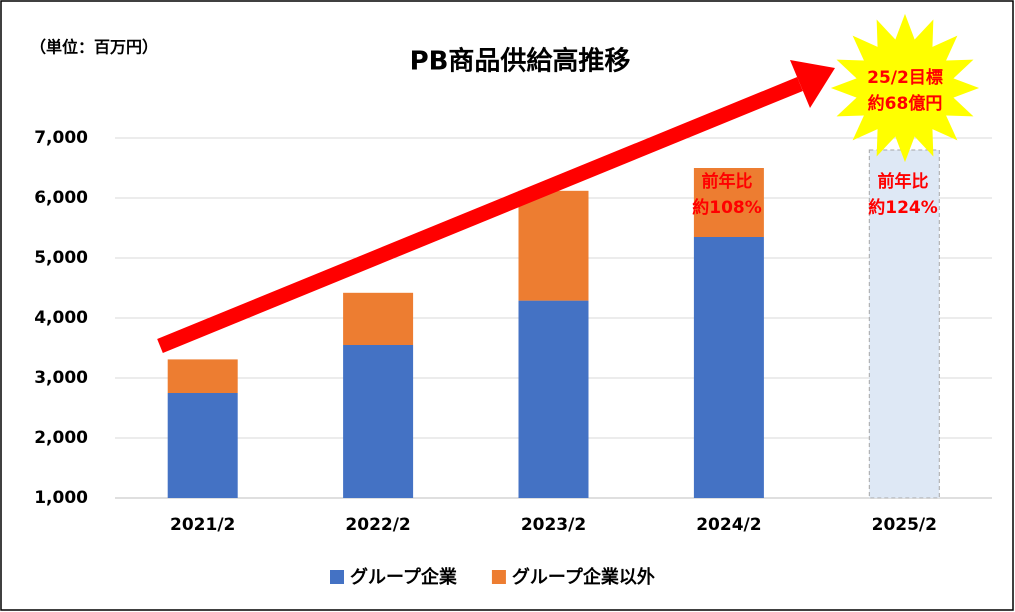 This screenshot has height=612, width=1015. Describe the element at coordinates (812, 84) in the screenshot. I see `arrow-head` at that location.